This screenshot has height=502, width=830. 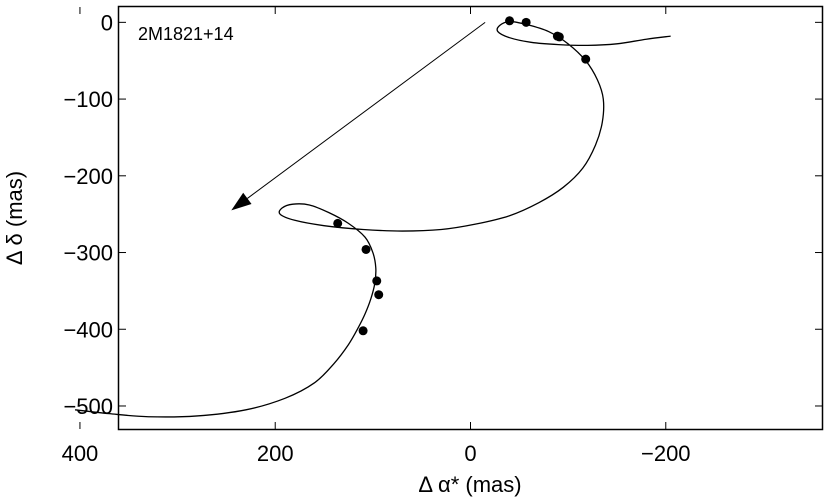 I want to click on y-tick-label: −100, so click(x=88, y=99).